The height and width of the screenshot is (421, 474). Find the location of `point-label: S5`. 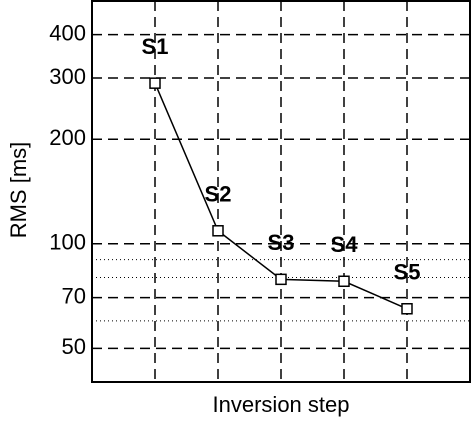

point-label: S5 is located at coordinates (407, 272).